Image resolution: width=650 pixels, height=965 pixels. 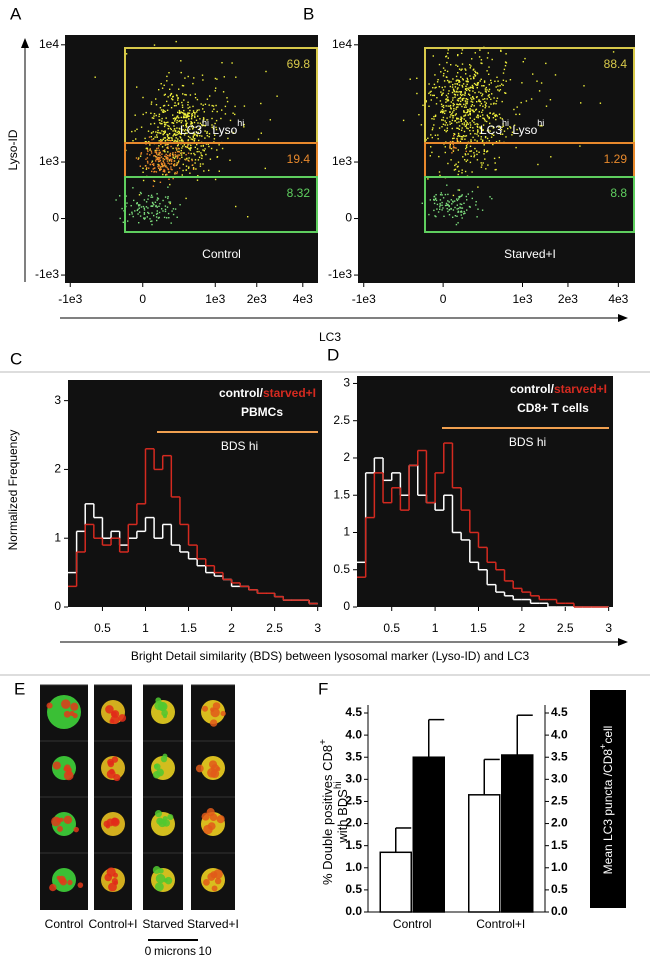 What do you see at coordinates (616, 159) in the screenshot?
I see `gate-percent: 1.29` at bounding box center [616, 159].